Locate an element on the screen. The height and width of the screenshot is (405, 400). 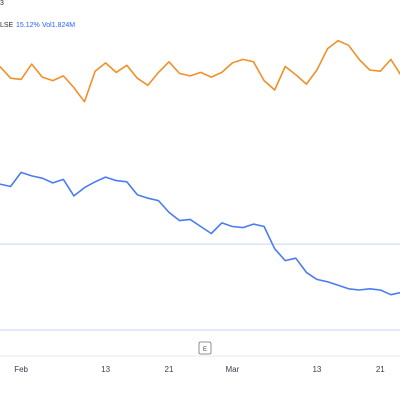
volume-label: Vol is located at coordinates (47, 25).